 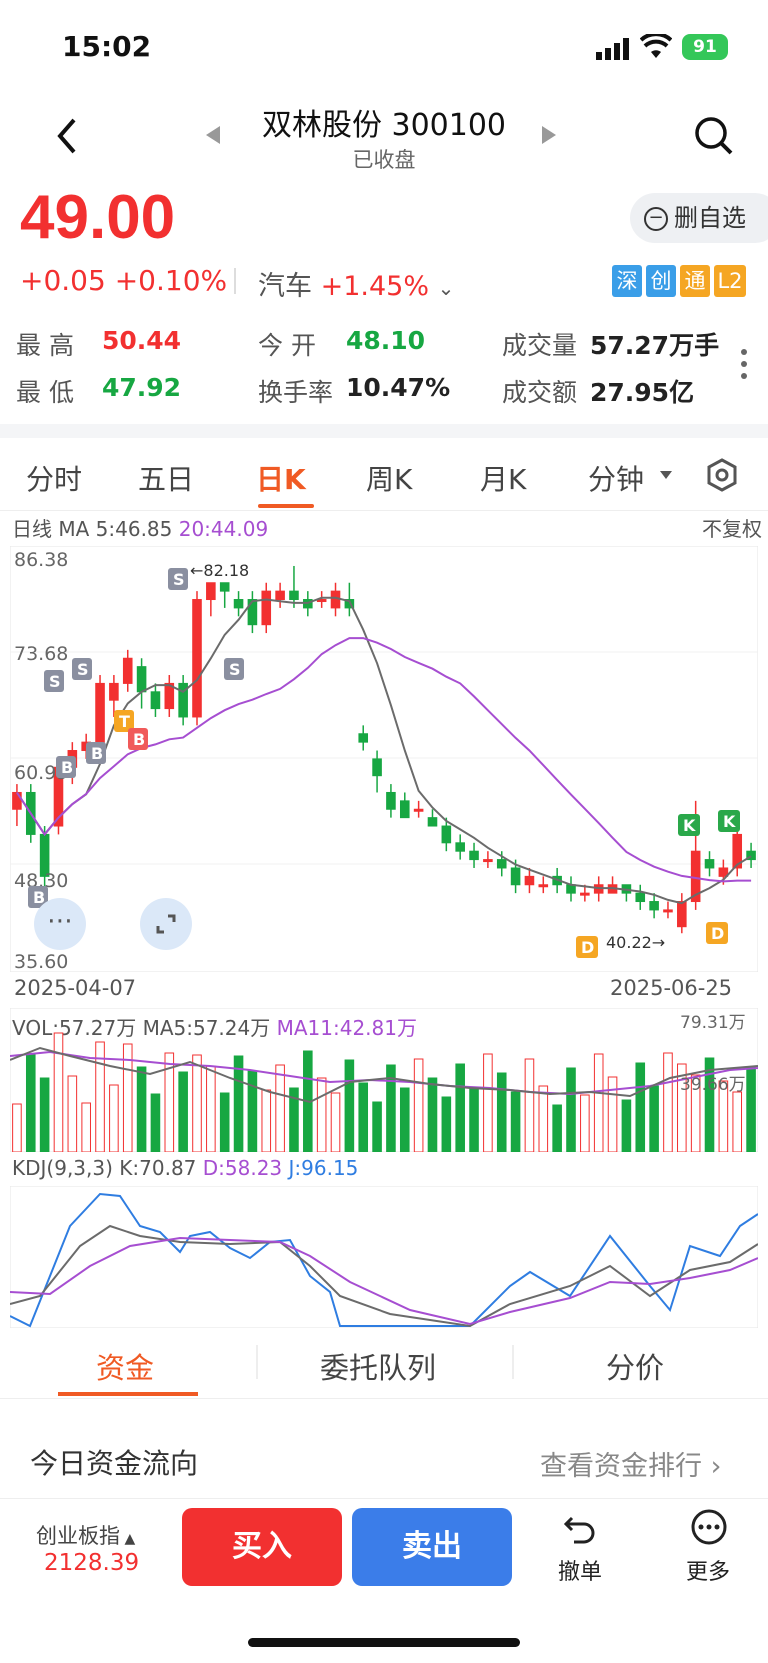 What do you see at coordinates (744, 366) in the screenshot?
I see `more-vertical-icon` at bounding box center [744, 366].